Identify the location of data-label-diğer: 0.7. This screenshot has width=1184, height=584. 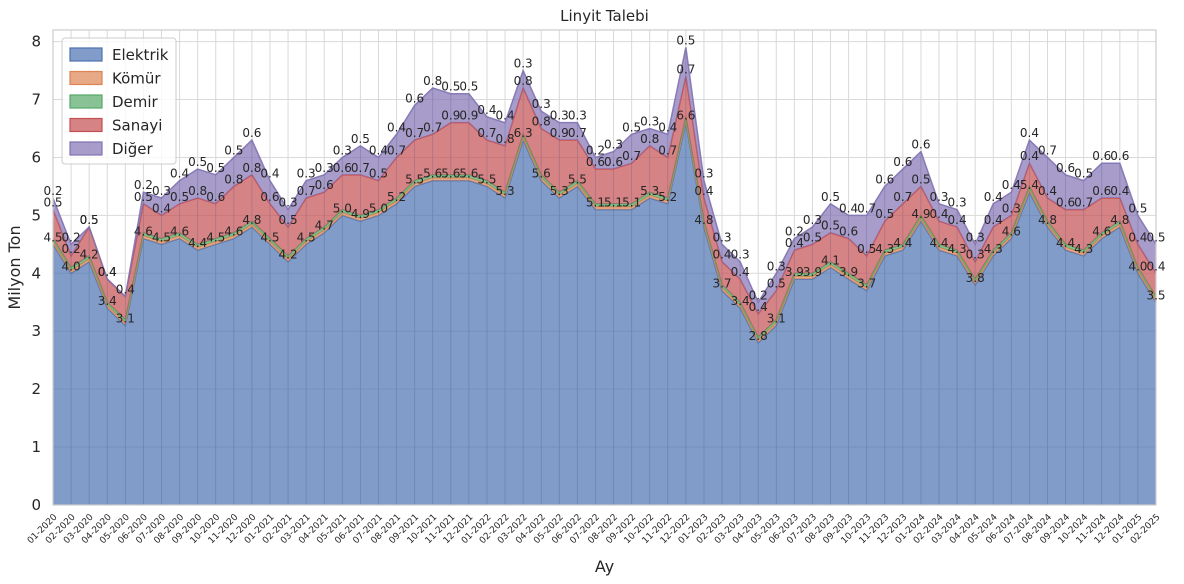
(866, 208).